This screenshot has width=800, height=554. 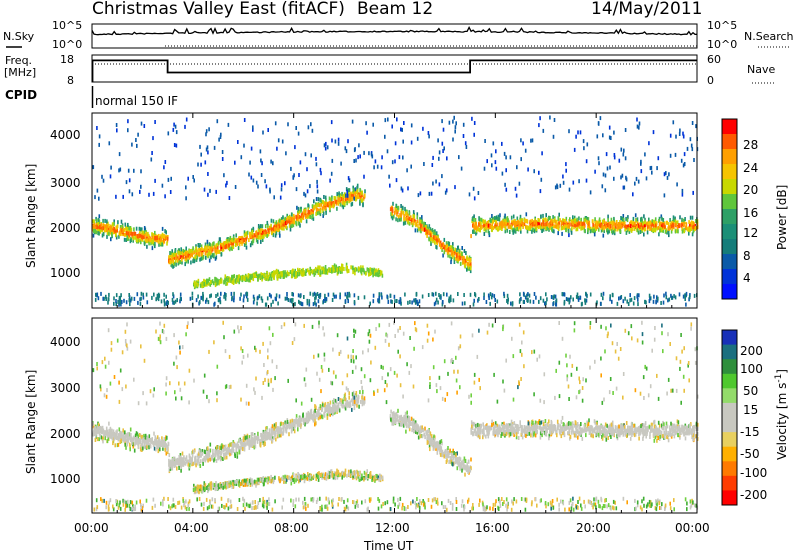 What do you see at coordinates (729, 277) in the screenshot?
I see `colorbar-swatch` at bounding box center [729, 277].